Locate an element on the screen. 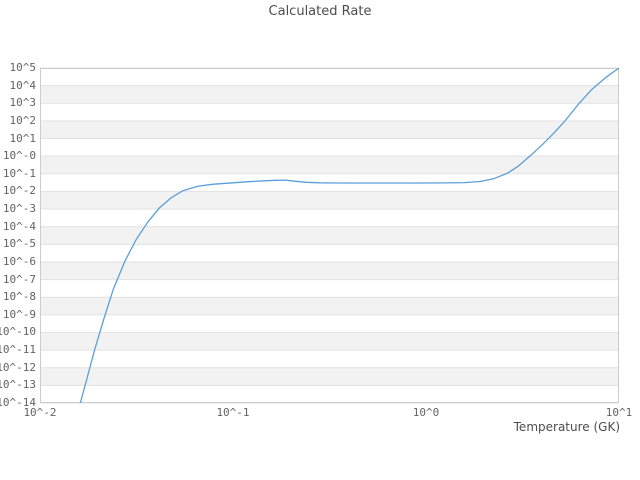 This screenshot has width=640, height=480. y-tick-label: 10^-7 is located at coordinates (19, 279).